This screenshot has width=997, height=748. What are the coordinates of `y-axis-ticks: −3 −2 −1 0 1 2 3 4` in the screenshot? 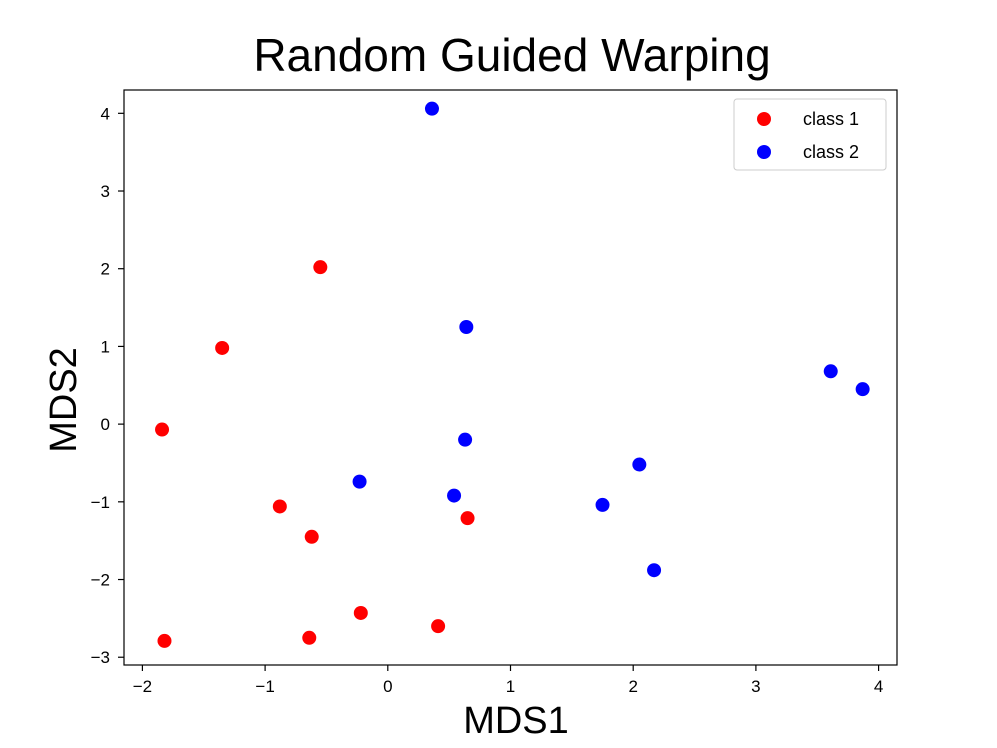 It's located at (107, 385).